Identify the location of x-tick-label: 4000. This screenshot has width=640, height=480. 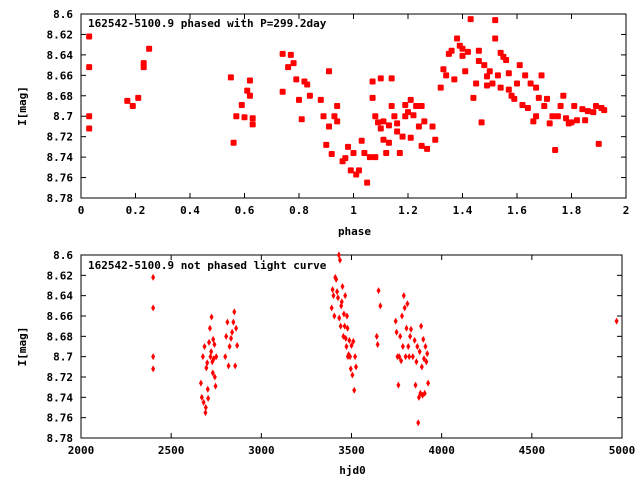
(441, 450).